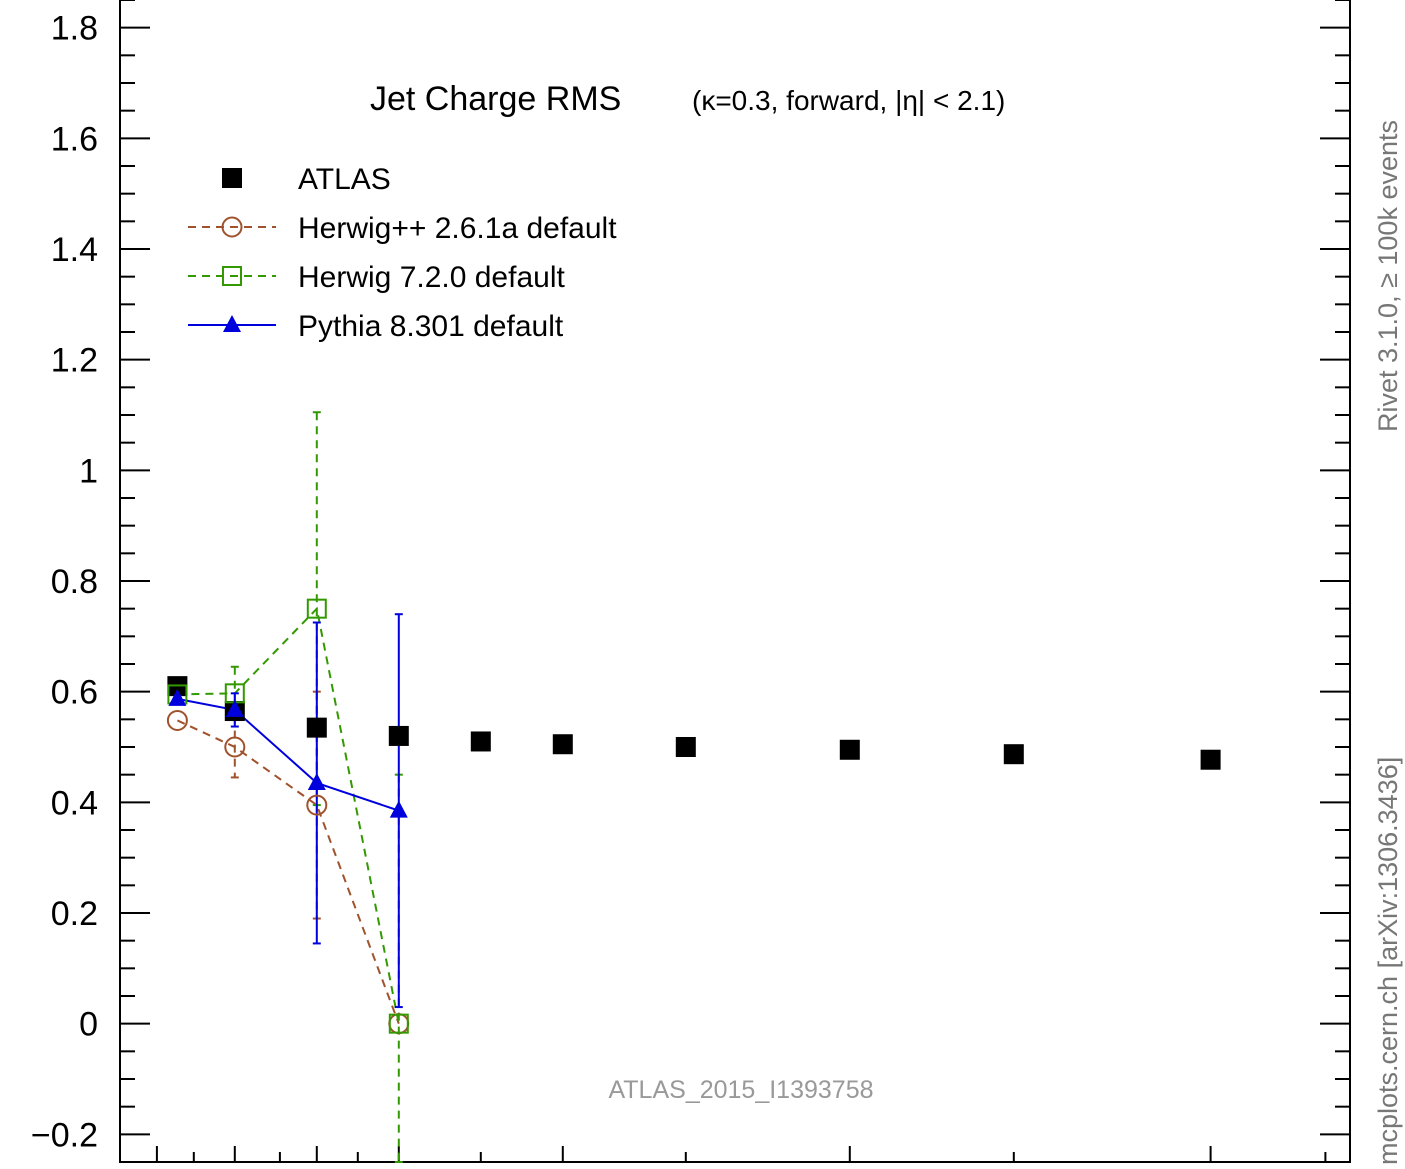 Image resolution: width=1405 pixels, height=1169 pixels. Describe the element at coordinates (74, 139) in the screenshot. I see `y-tick-label: 1.6` at that location.